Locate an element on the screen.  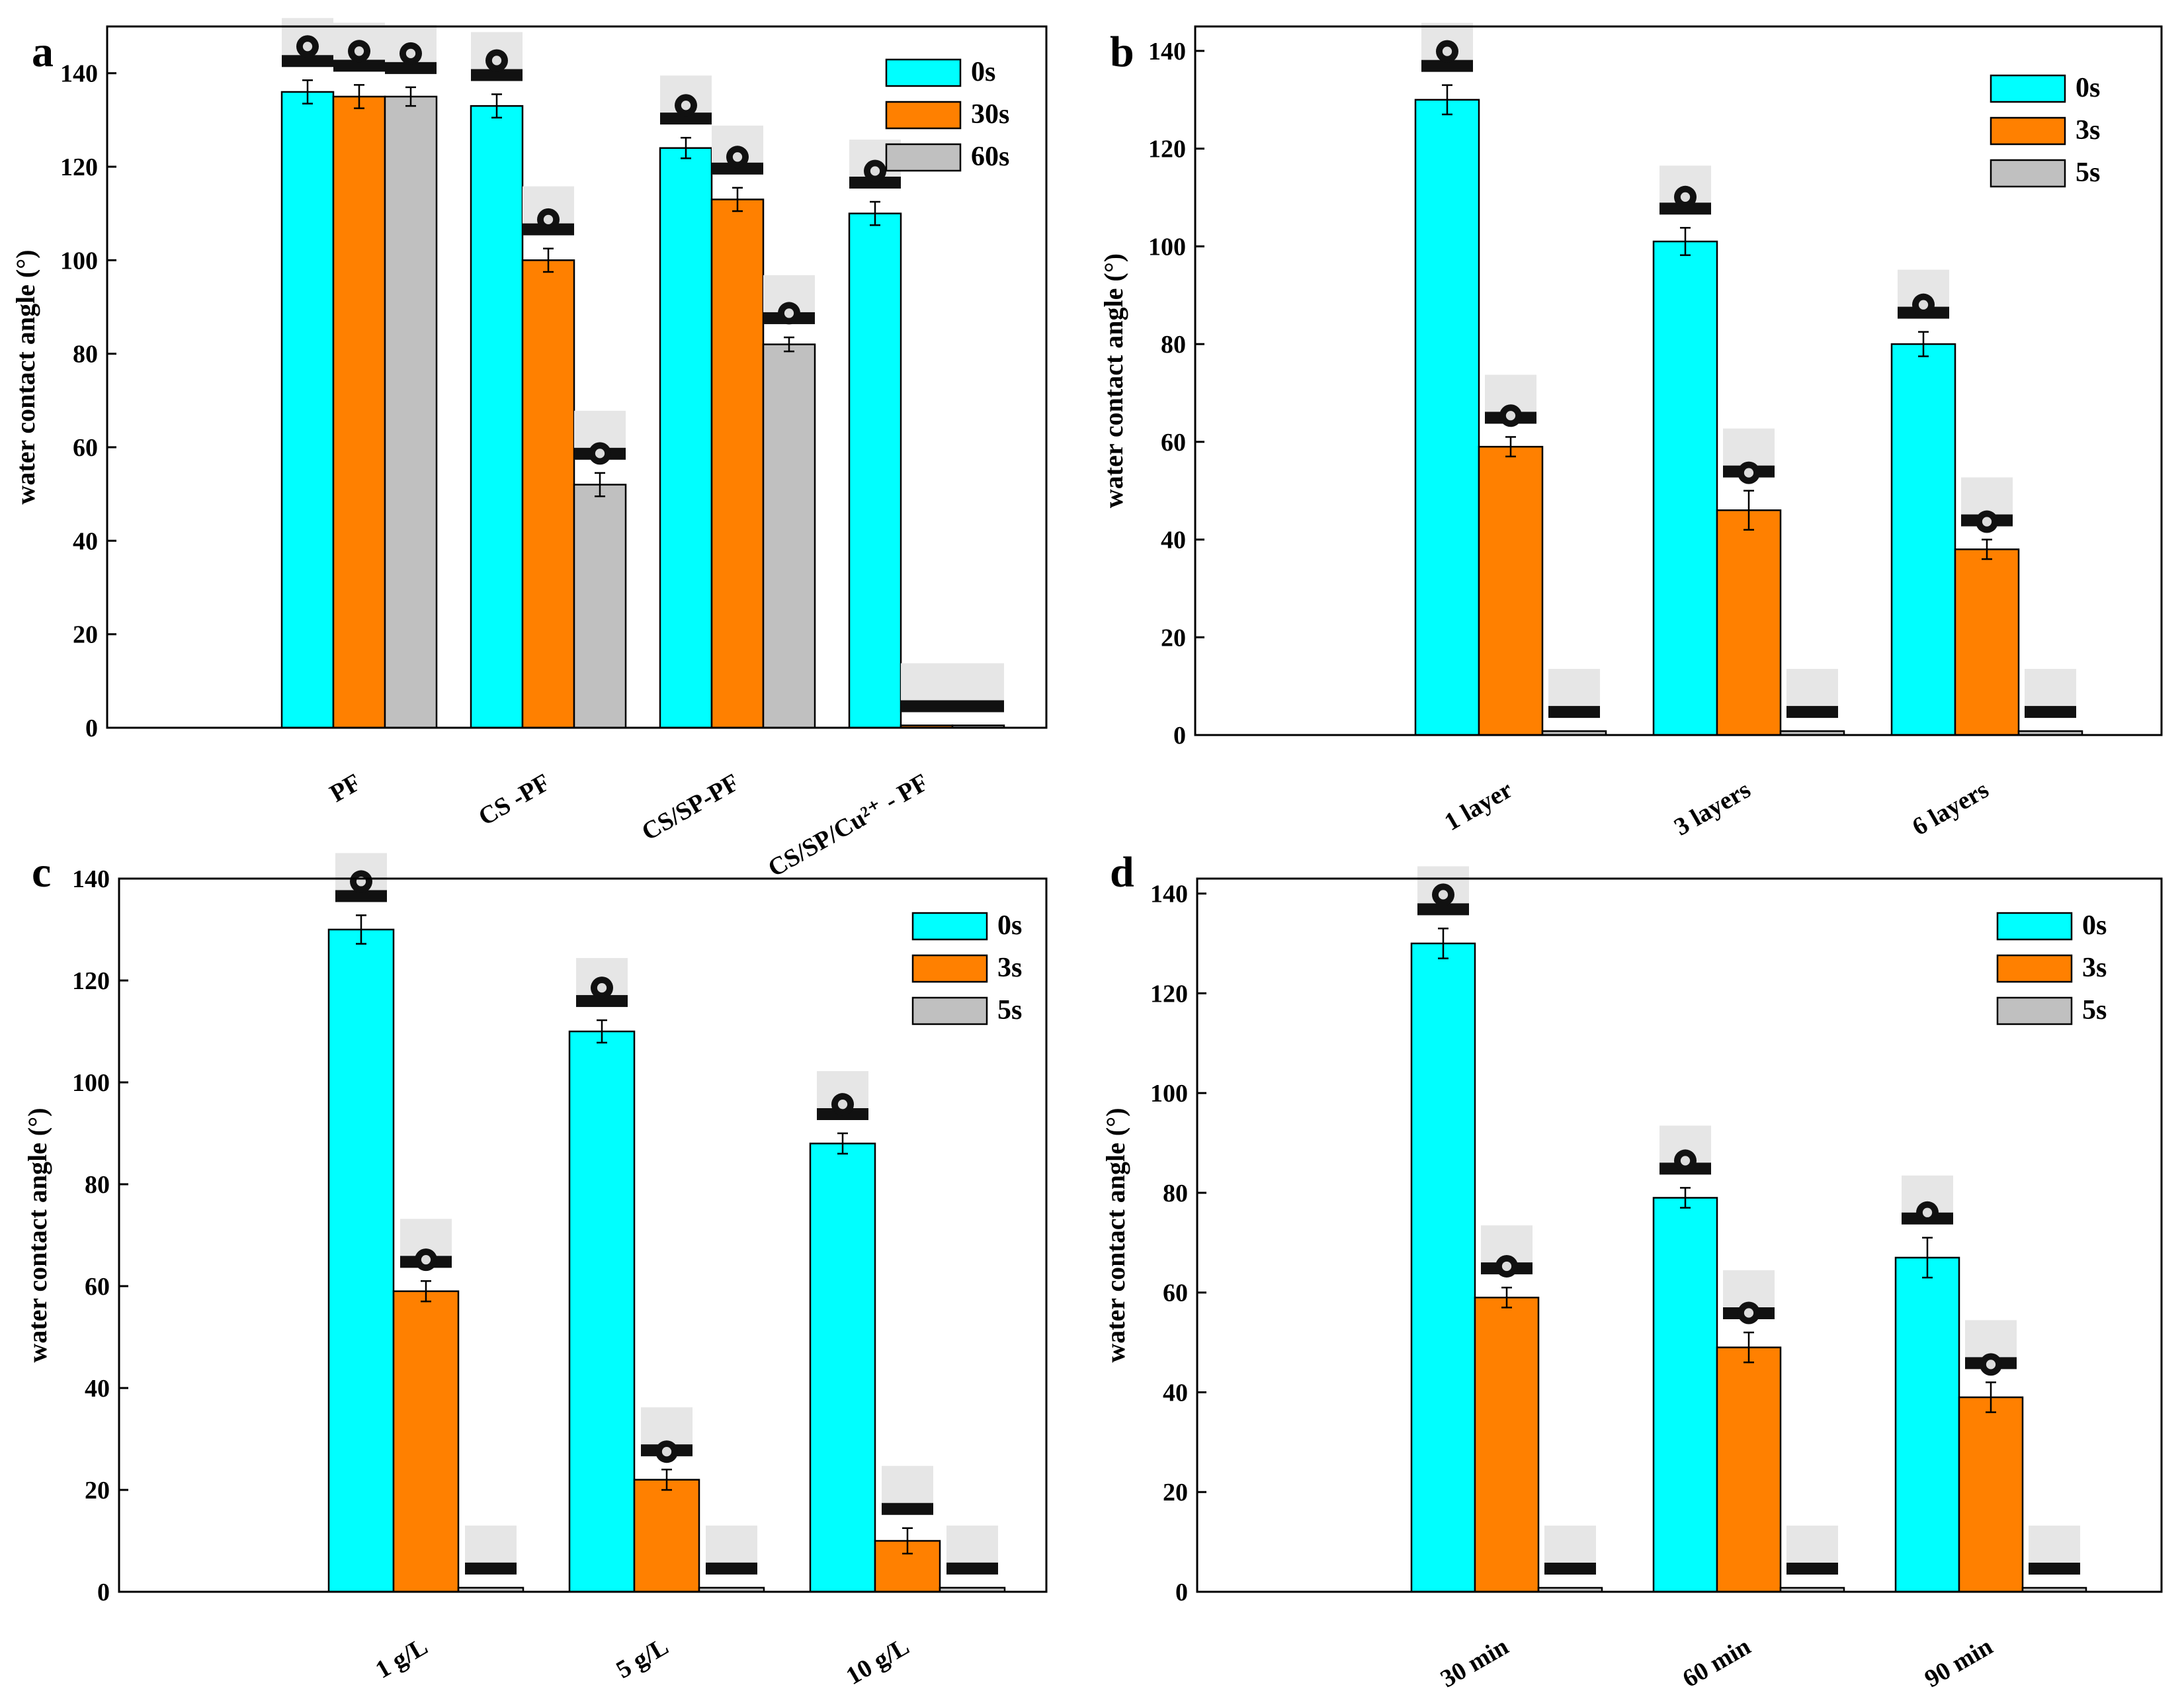
legend-label: 60s is located at coordinates (990, 157).